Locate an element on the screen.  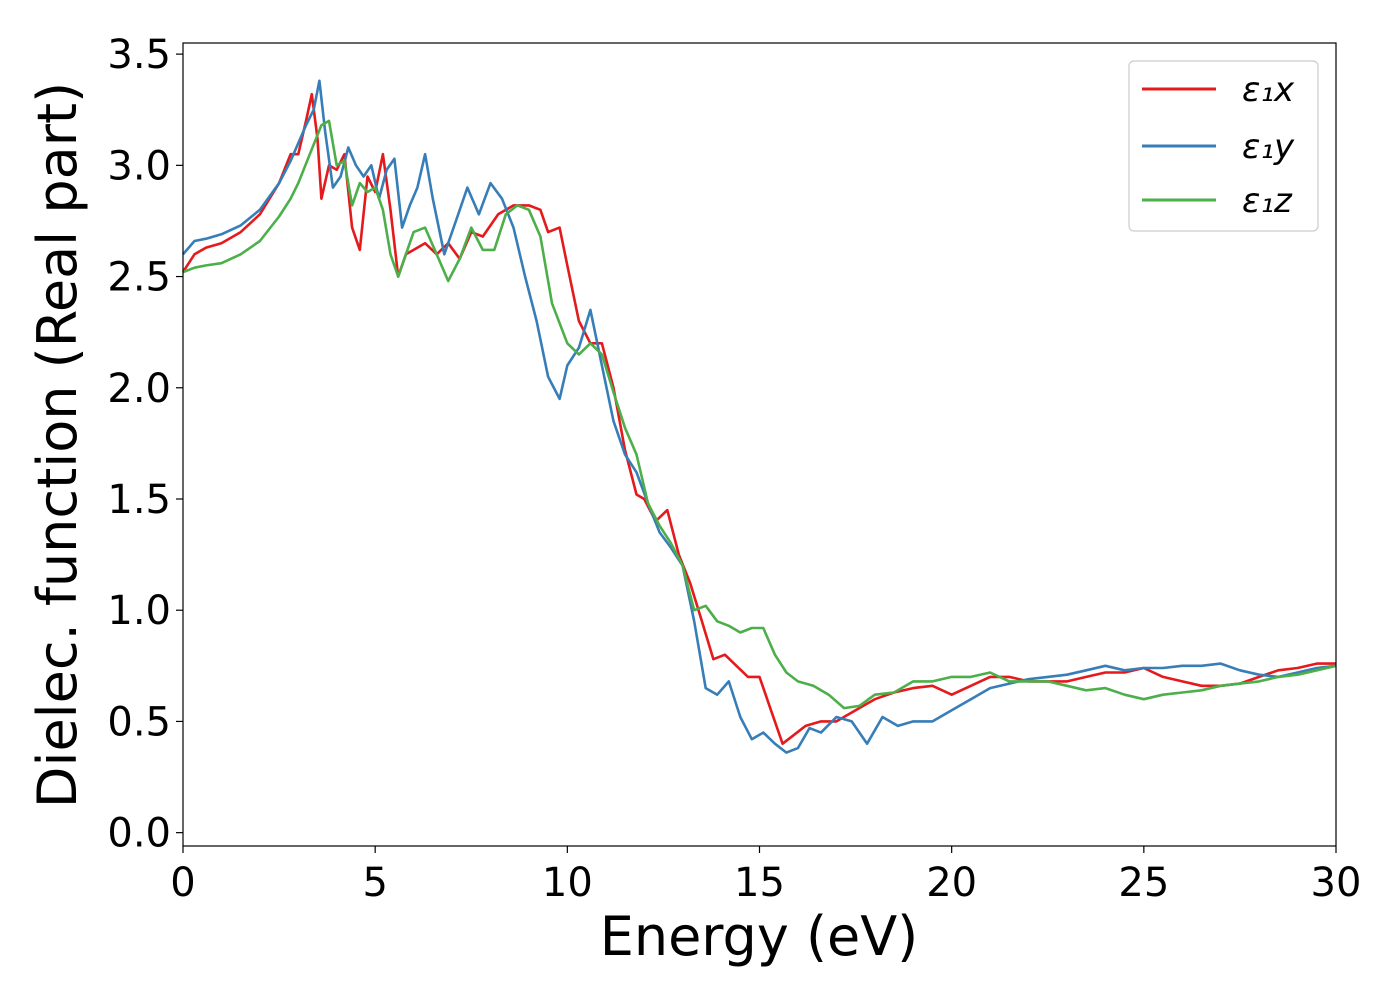
y-tick-label: 0.0 is located at coordinates (139, 834).